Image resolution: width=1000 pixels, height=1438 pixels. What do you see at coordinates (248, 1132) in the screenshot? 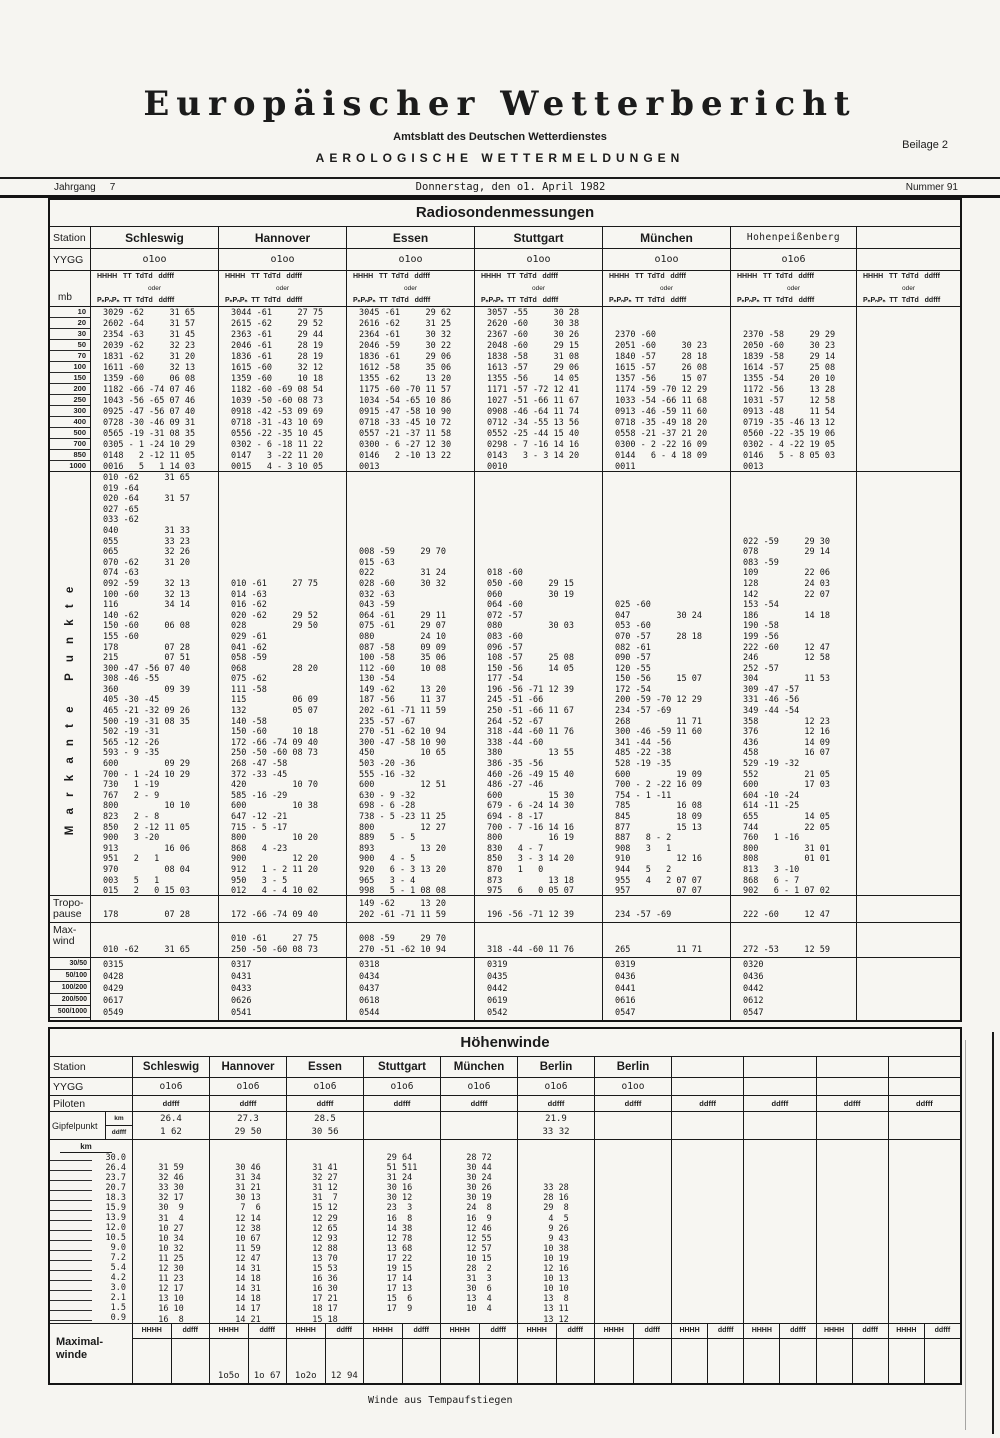
I see `gipfel-ddfff: 29 50` at bounding box center [248, 1132].